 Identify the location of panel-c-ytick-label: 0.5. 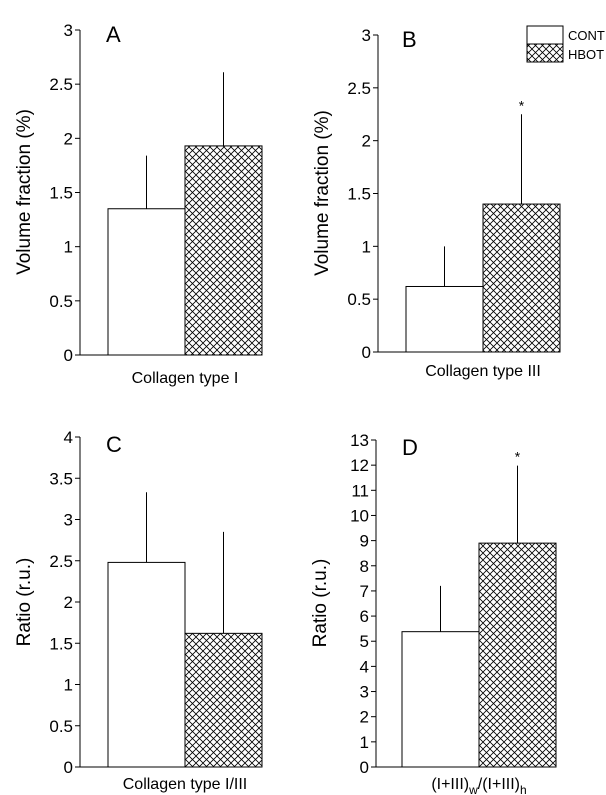
(61, 726).